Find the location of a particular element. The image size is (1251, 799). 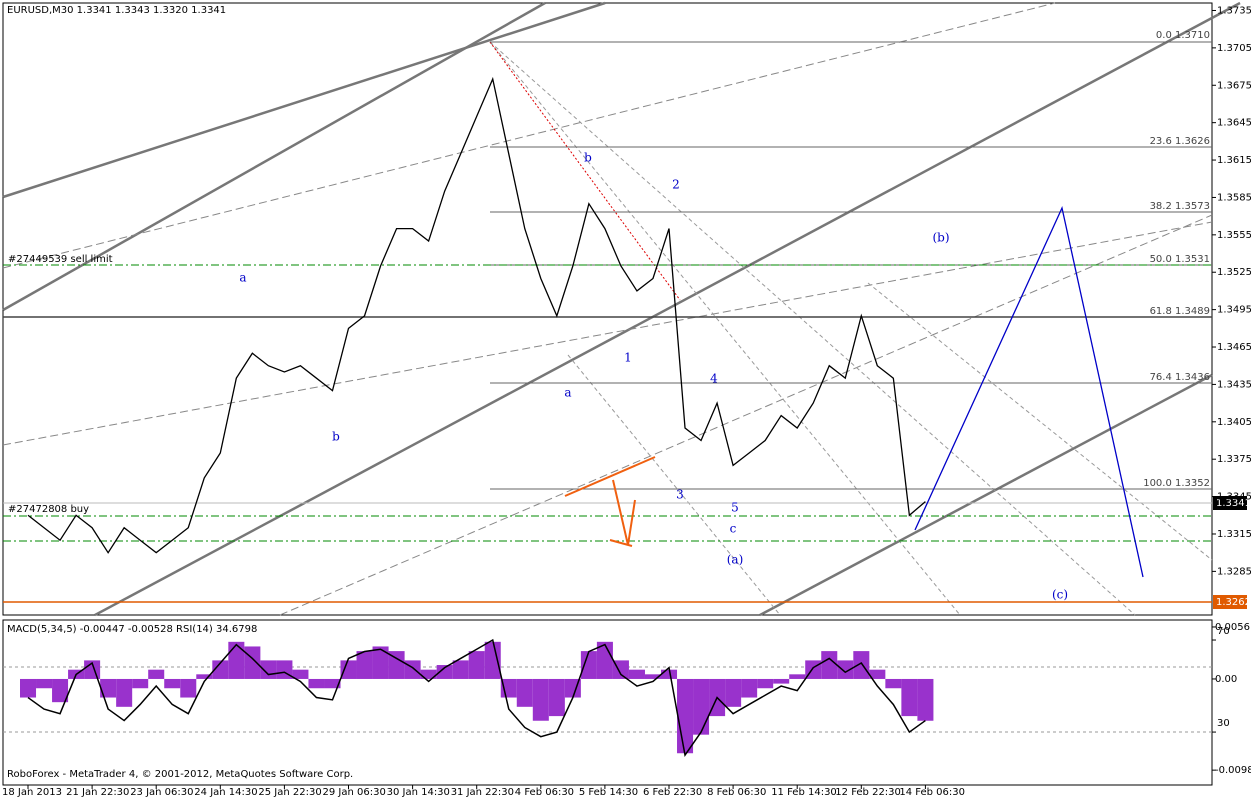

y2-tick-label: 30 is located at coordinates (1223, 723).